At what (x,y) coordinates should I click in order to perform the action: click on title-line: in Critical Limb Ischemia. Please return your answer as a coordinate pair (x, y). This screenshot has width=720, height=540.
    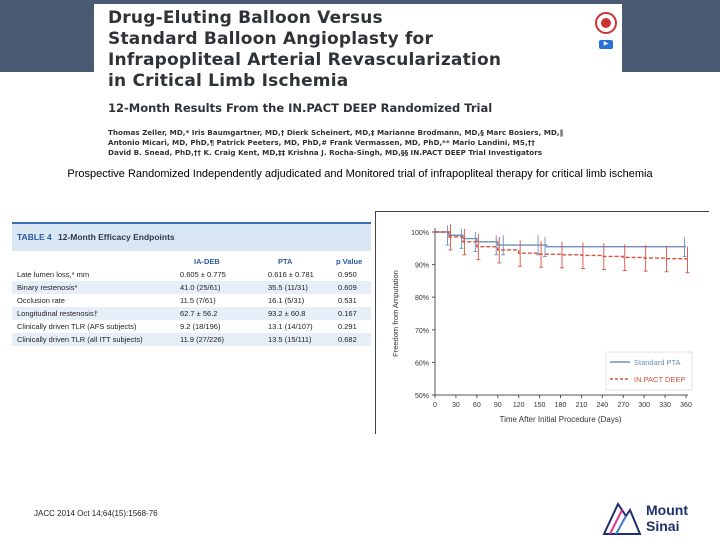
    Looking at the image, I should click on (228, 81).